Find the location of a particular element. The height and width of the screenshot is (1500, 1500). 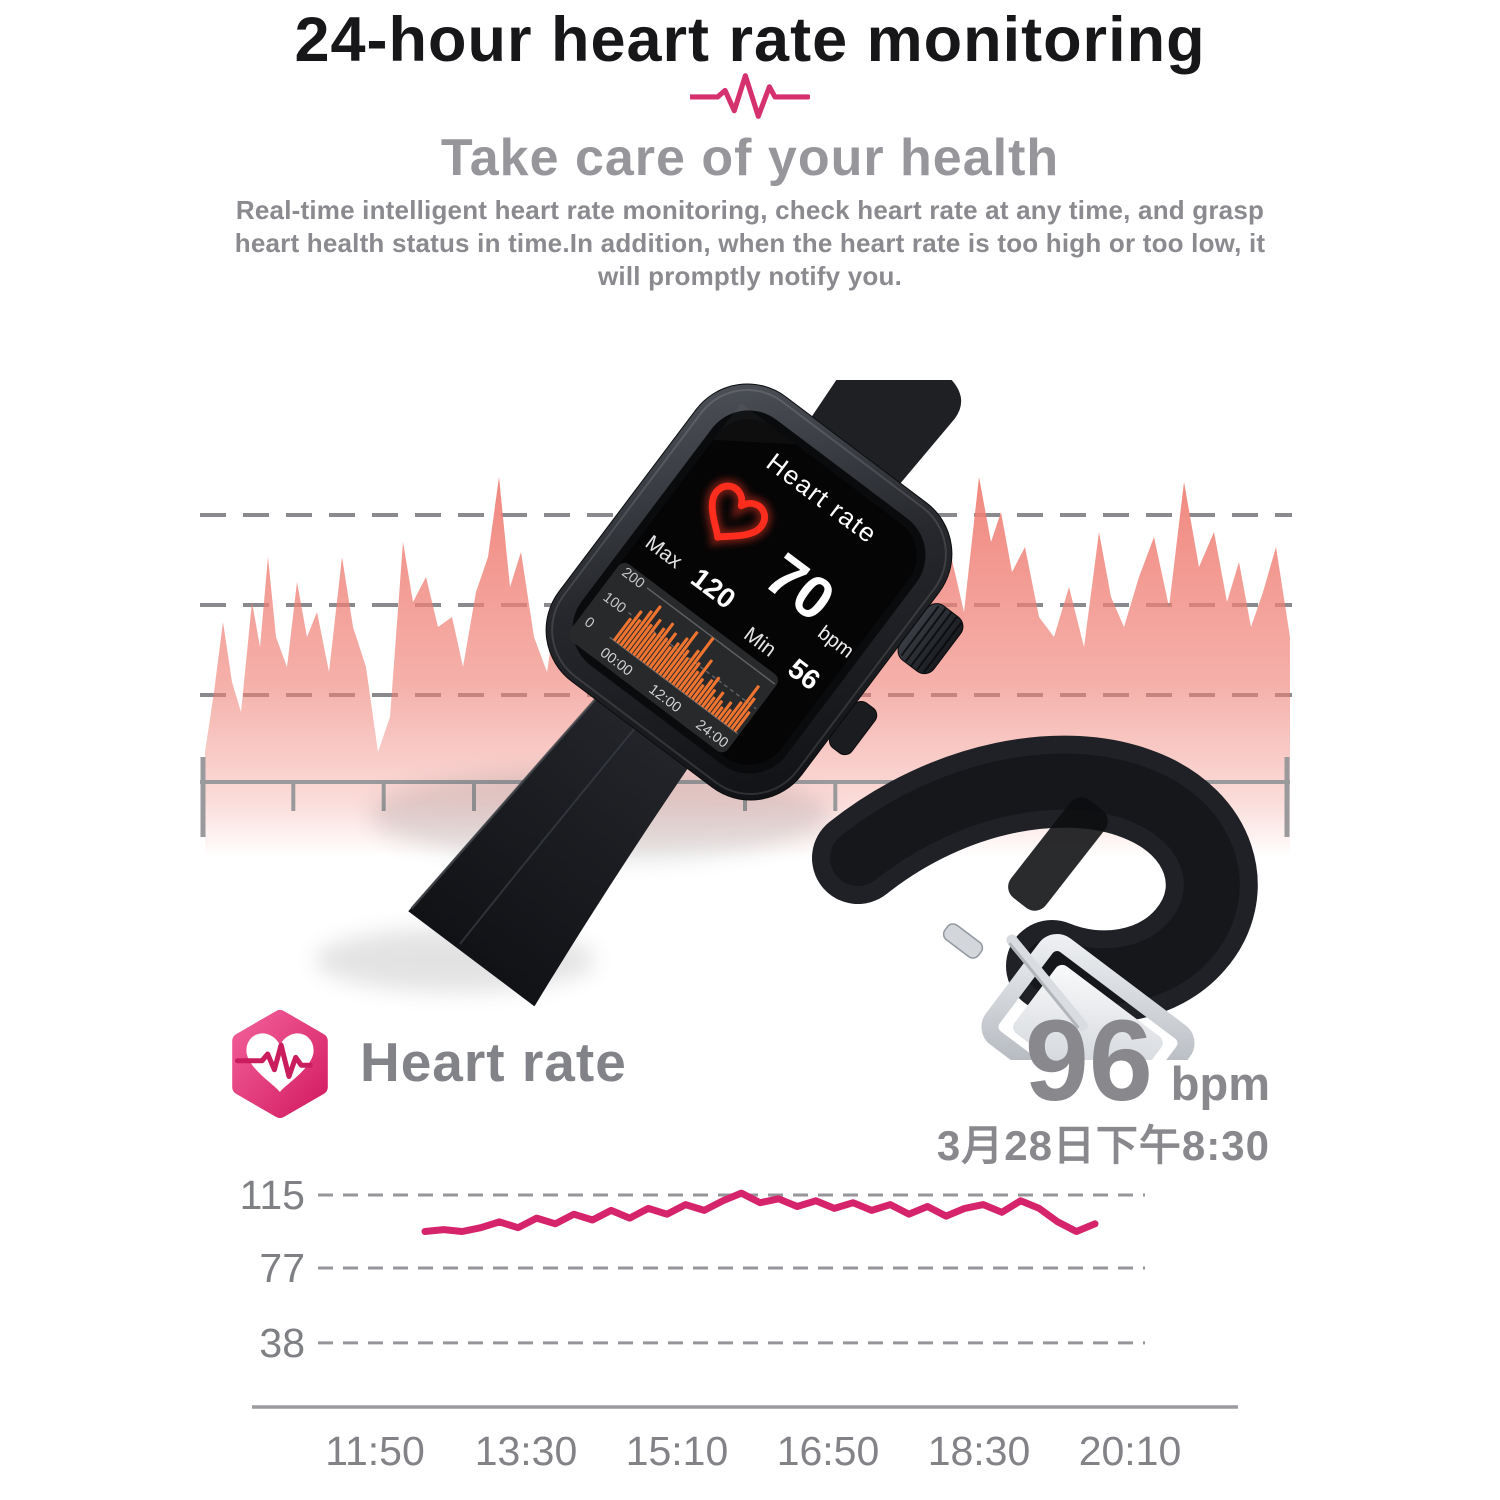

heart-rate-line is located at coordinates (760, 1212).